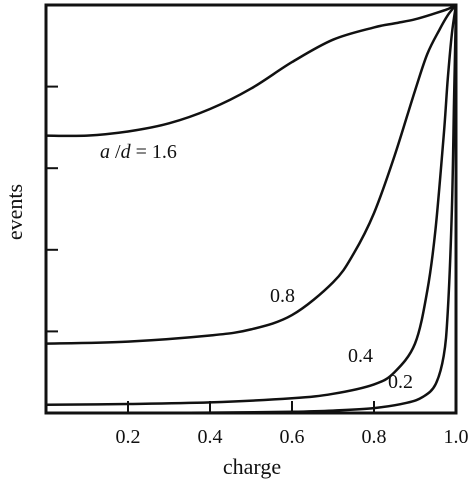 Image resolution: width=474 pixels, height=482 pixels. What do you see at coordinates (400, 382) in the screenshot?
I see `curve-label-0.2: 0.2` at bounding box center [400, 382].